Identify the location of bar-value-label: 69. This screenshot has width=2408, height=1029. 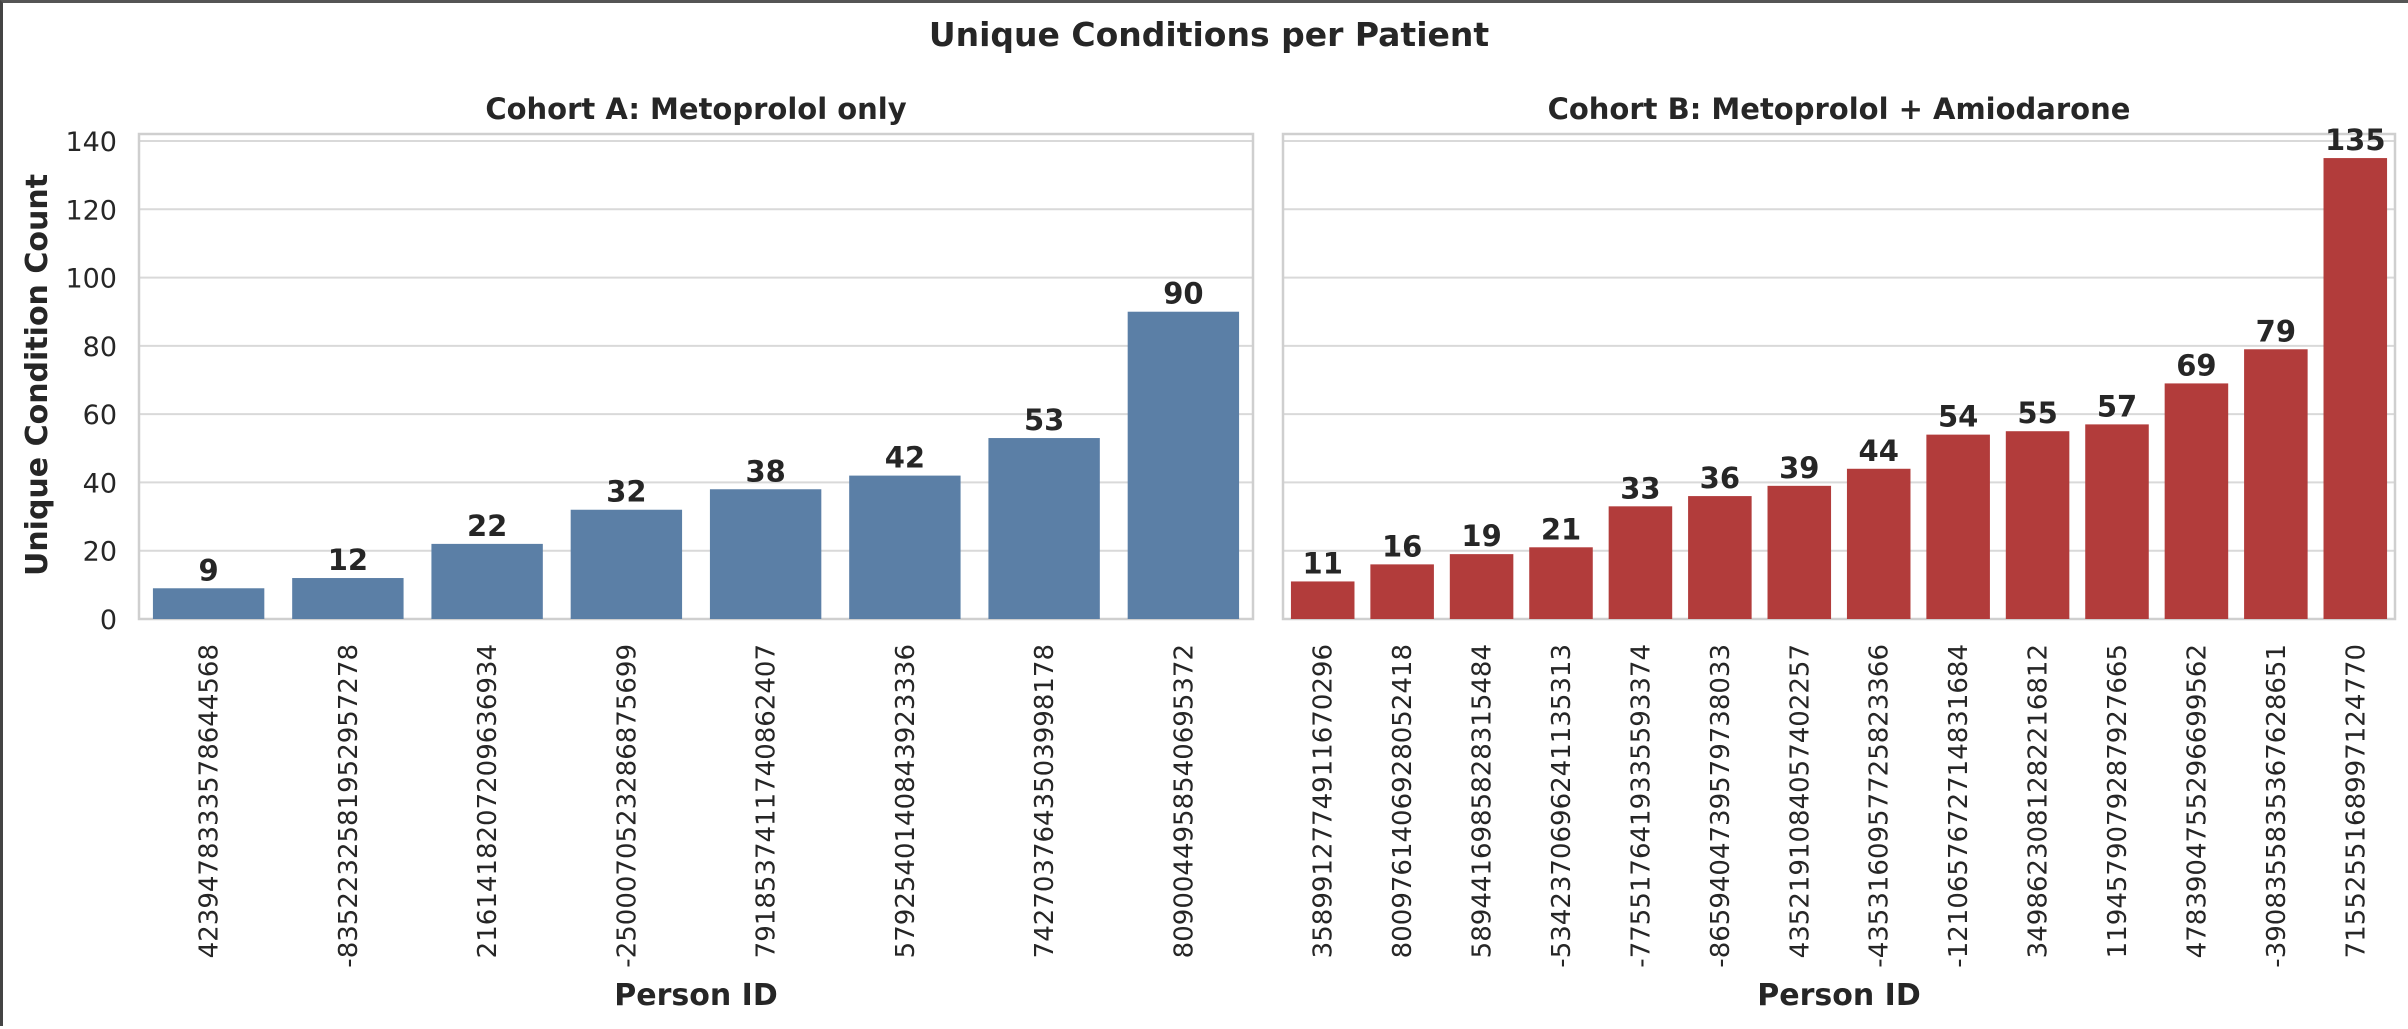
(2196, 365).